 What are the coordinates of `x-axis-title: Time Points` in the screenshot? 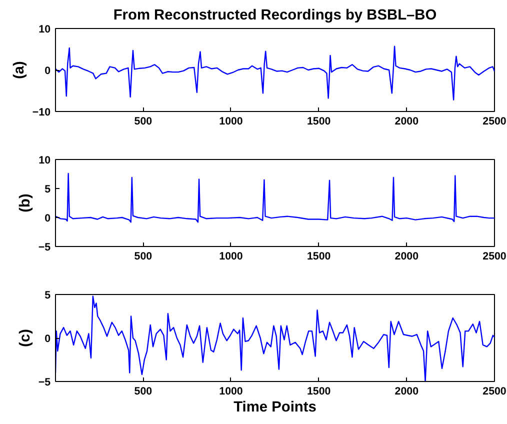 It's located at (275, 408).